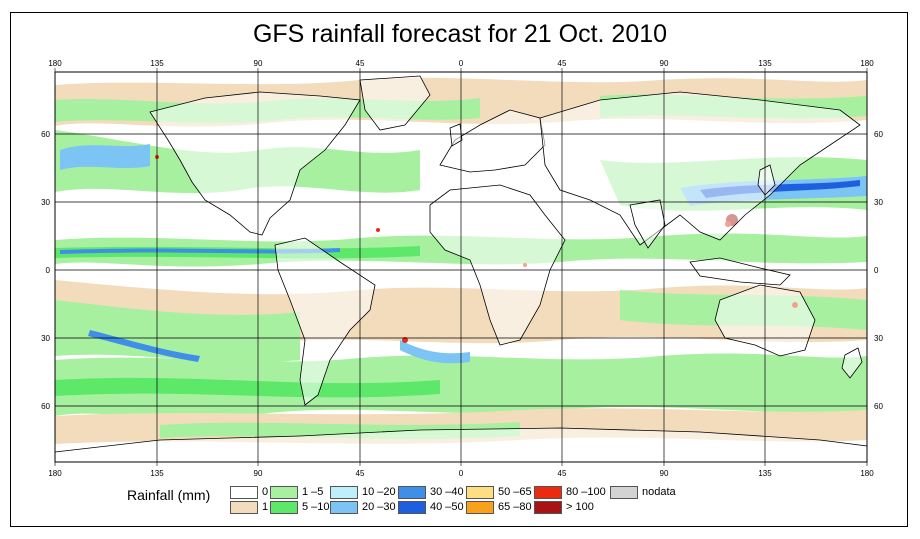  What do you see at coordinates (456, 135) in the screenshot?
I see `british-isles` at bounding box center [456, 135].